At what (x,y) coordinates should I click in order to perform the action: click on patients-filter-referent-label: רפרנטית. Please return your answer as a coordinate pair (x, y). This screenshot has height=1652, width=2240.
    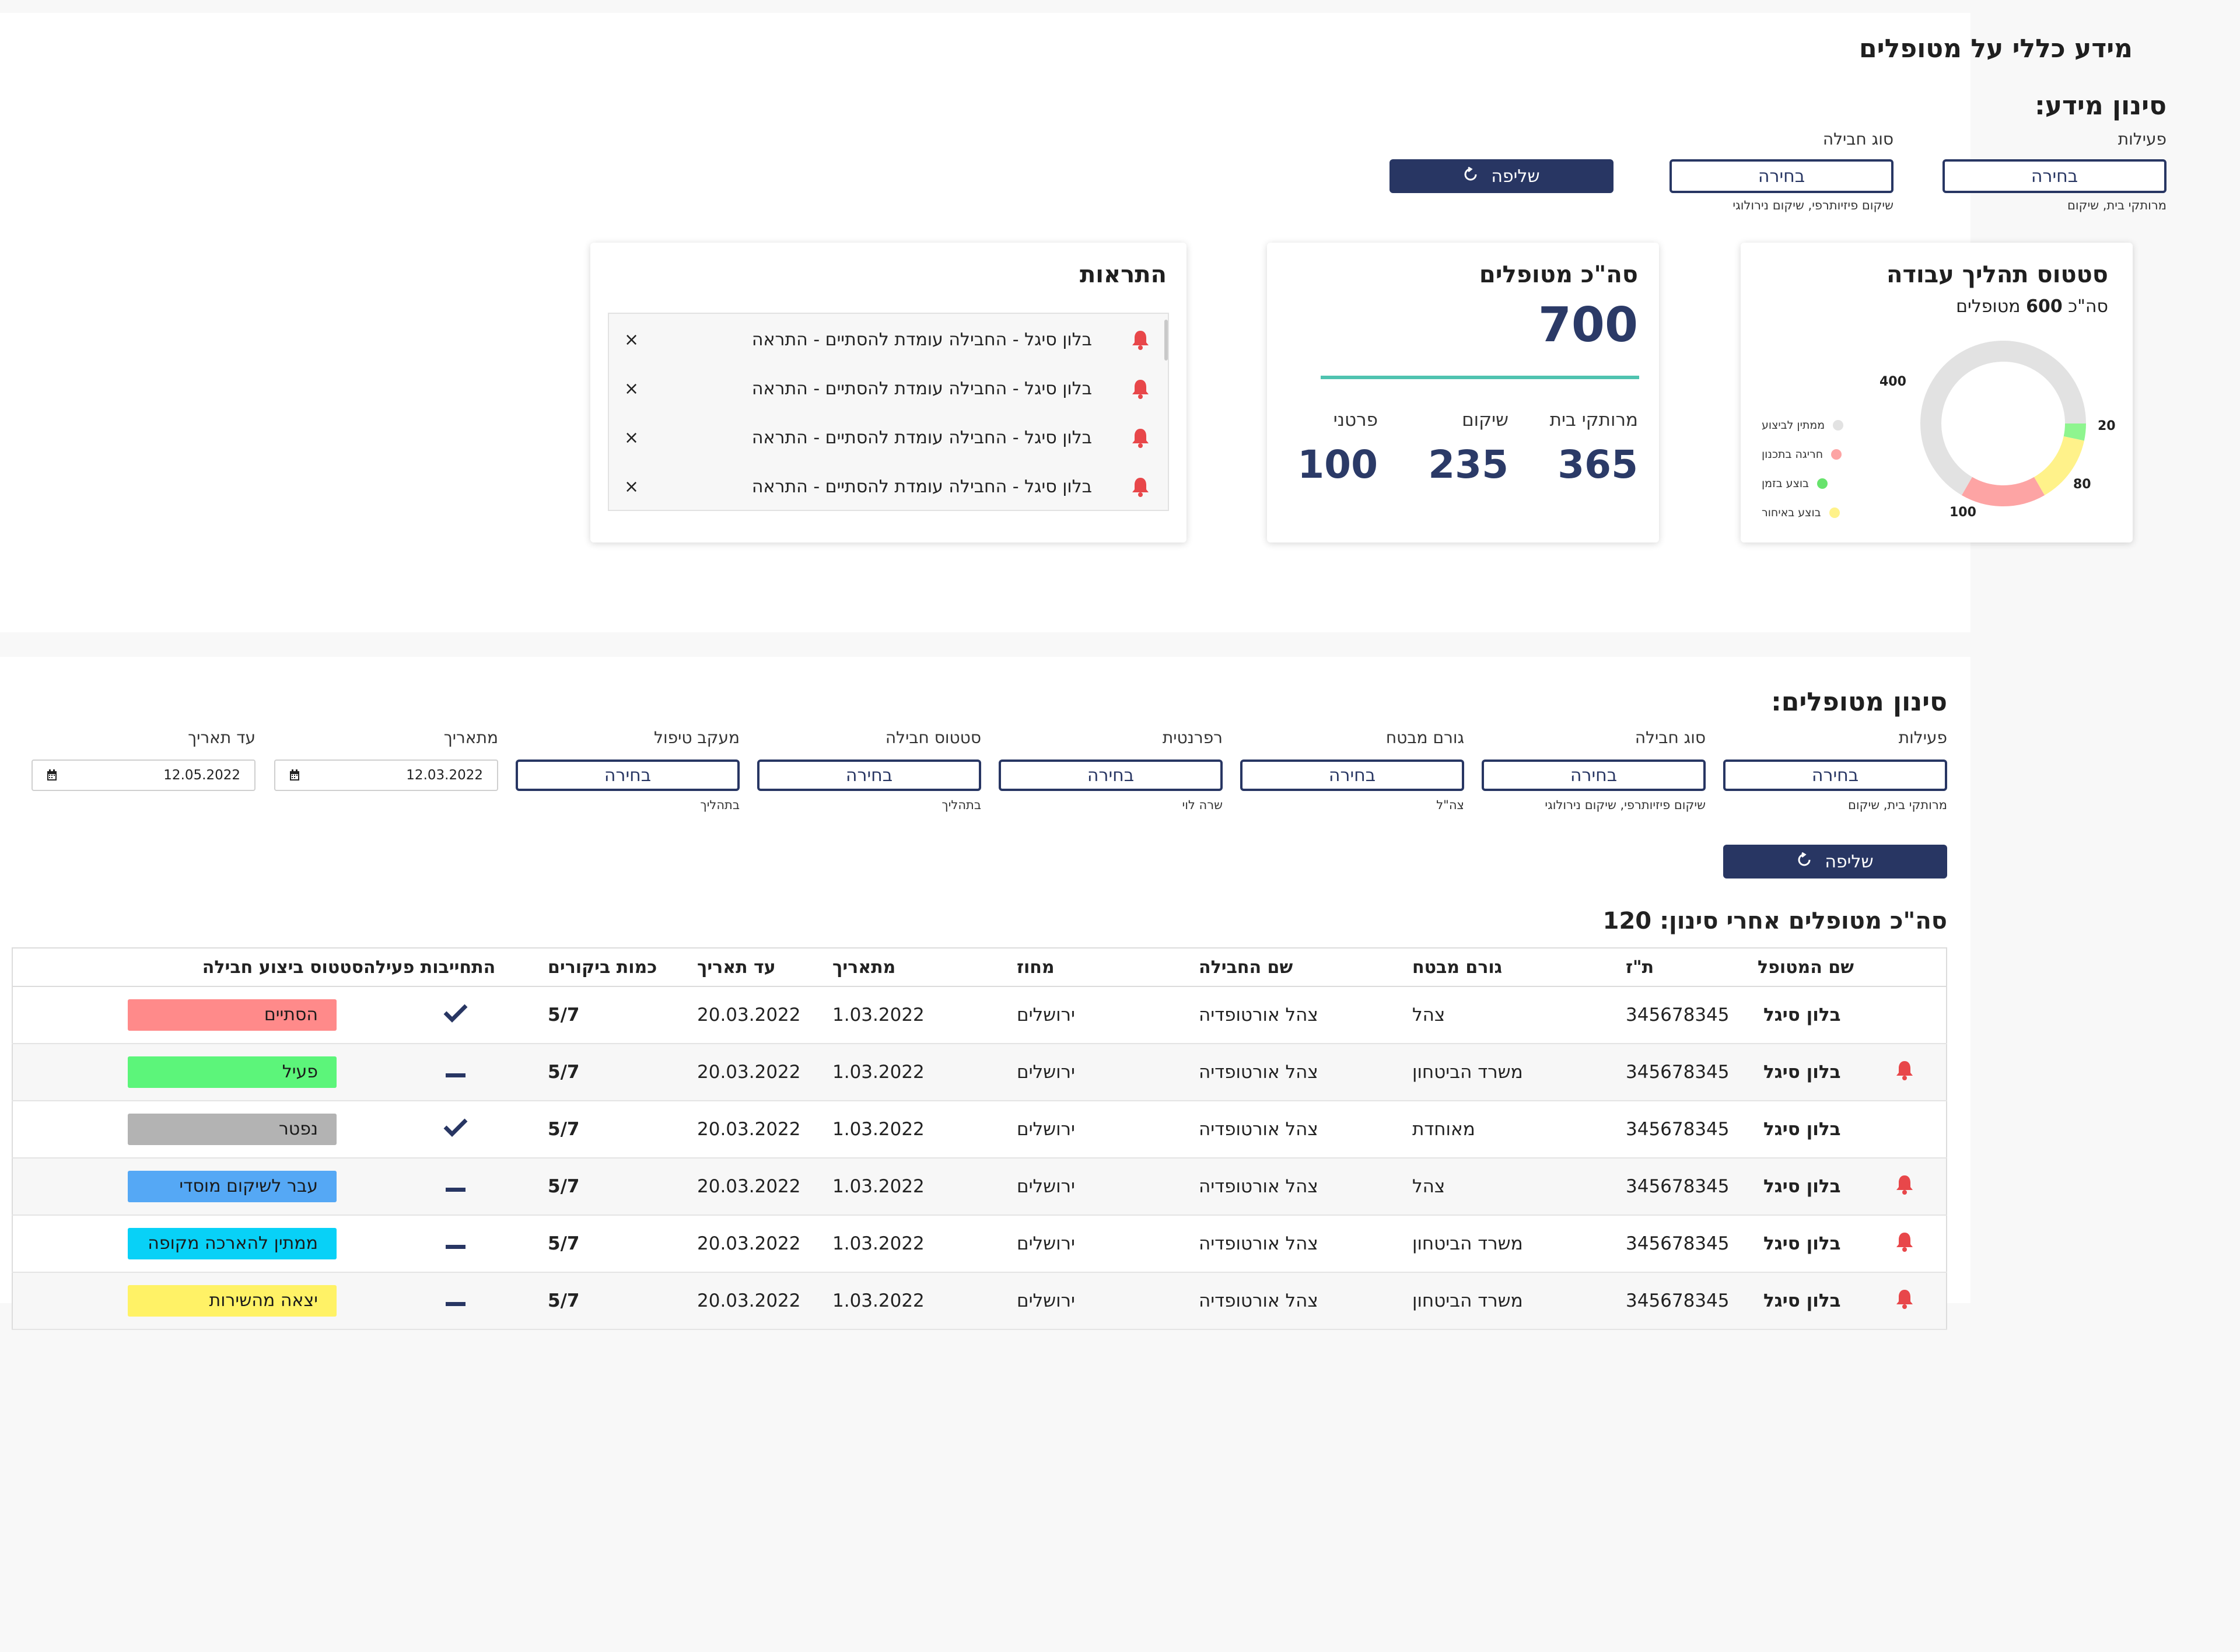
    Looking at the image, I should click on (1192, 737).